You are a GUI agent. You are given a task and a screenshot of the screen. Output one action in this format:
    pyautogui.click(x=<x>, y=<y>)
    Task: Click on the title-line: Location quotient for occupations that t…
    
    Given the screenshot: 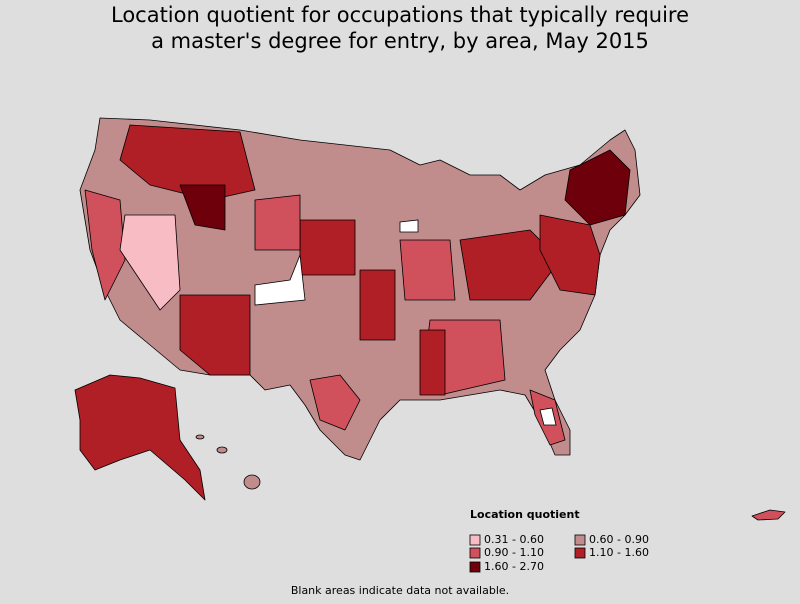 What is the action you would take?
    pyautogui.click(x=400, y=15)
    